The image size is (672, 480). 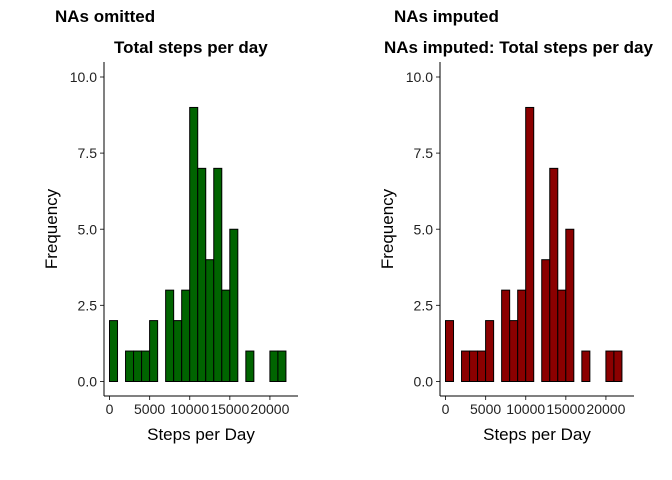 What do you see at coordinates (446, 16) in the screenshot?
I see `panel-tag: NAs imputed` at bounding box center [446, 16].